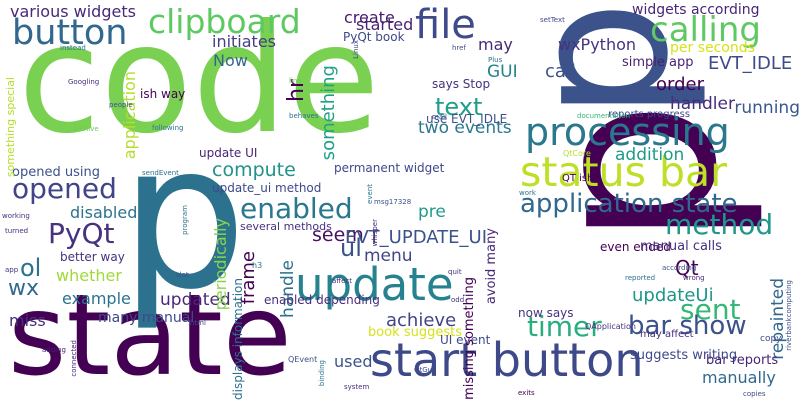 The width and height of the screenshot is (800, 400). I want to click on word-button-10: button, so click(70, 33).